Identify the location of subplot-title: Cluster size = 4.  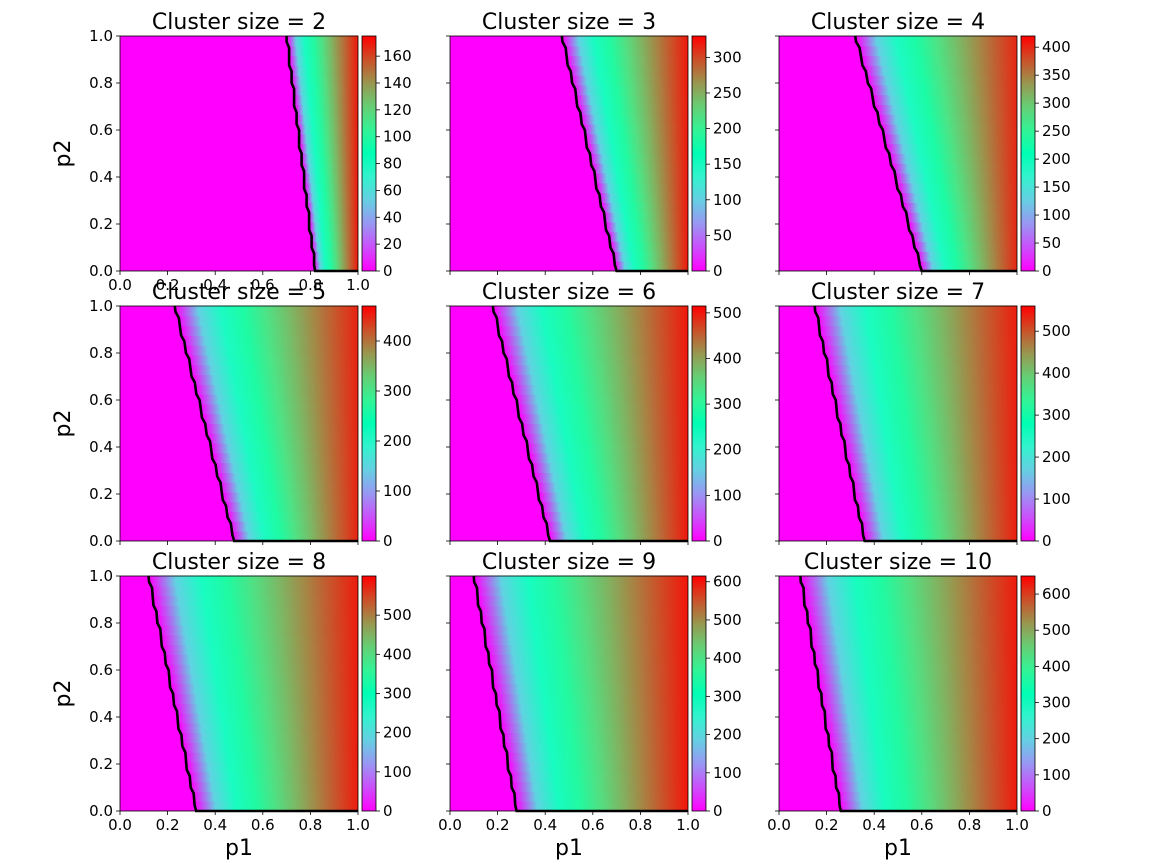
(898, 22).